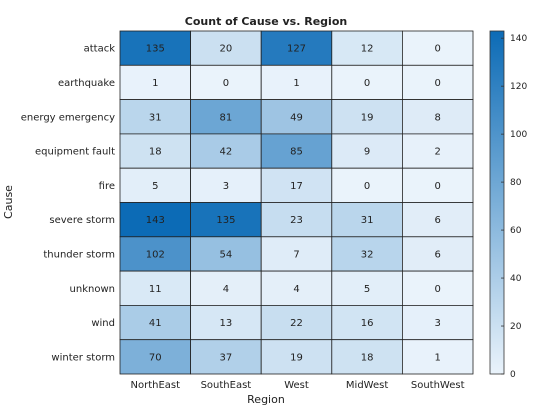  I want to click on cell-value-label: 102, so click(155, 254).